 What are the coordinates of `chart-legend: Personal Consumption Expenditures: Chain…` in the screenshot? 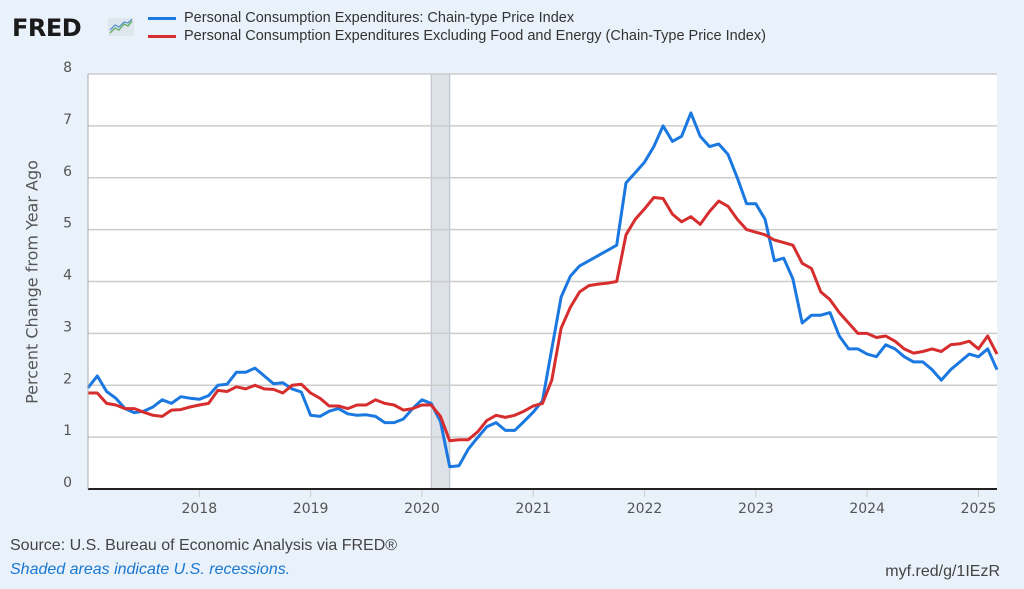 It's located at (457, 27).